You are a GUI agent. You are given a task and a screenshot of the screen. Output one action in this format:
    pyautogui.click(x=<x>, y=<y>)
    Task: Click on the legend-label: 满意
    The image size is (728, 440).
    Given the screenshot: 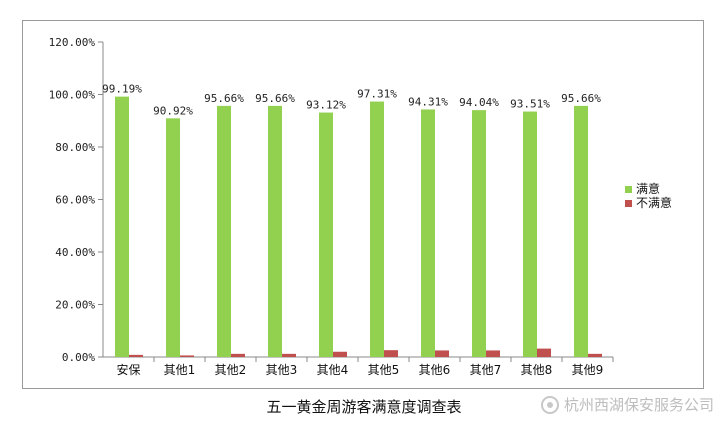 What is the action you would take?
    pyautogui.click(x=648, y=188)
    